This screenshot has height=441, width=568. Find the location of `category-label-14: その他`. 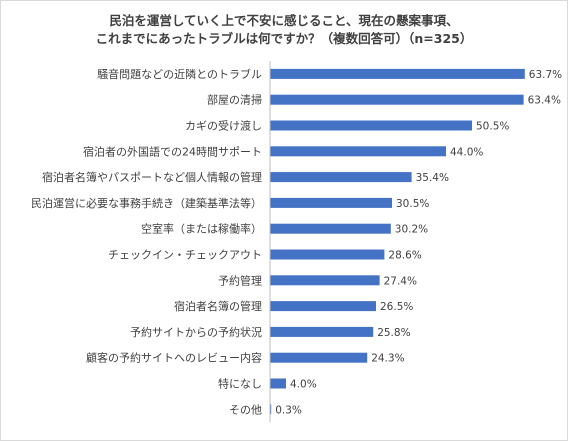

category-label-14: その他 is located at coordinates (245, 409).